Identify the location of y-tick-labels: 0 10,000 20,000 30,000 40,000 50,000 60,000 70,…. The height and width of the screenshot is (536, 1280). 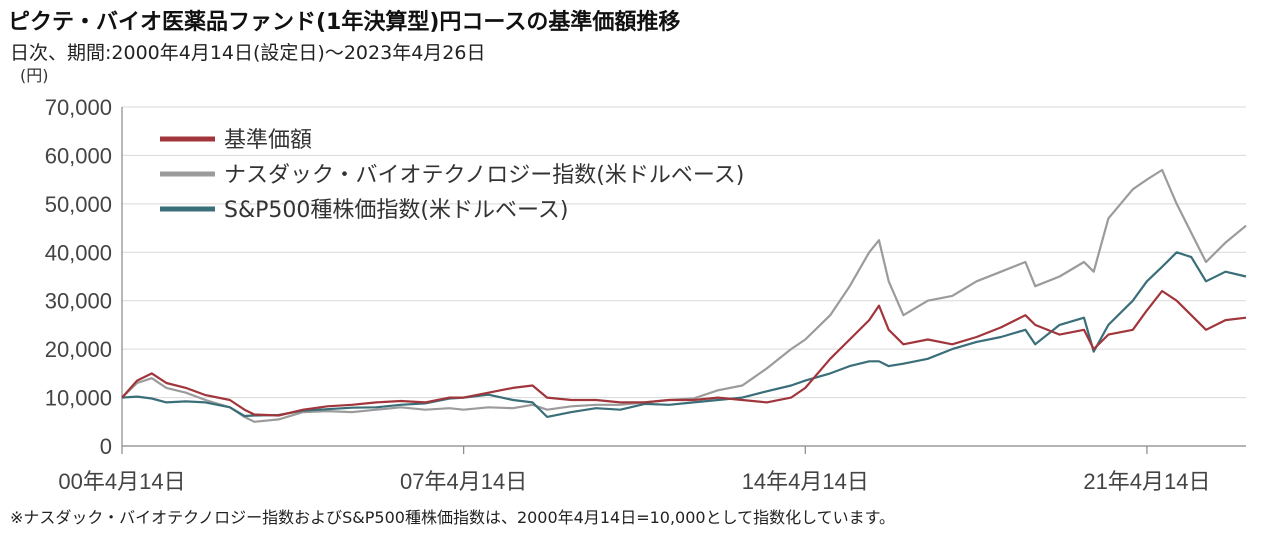
(78, 277).